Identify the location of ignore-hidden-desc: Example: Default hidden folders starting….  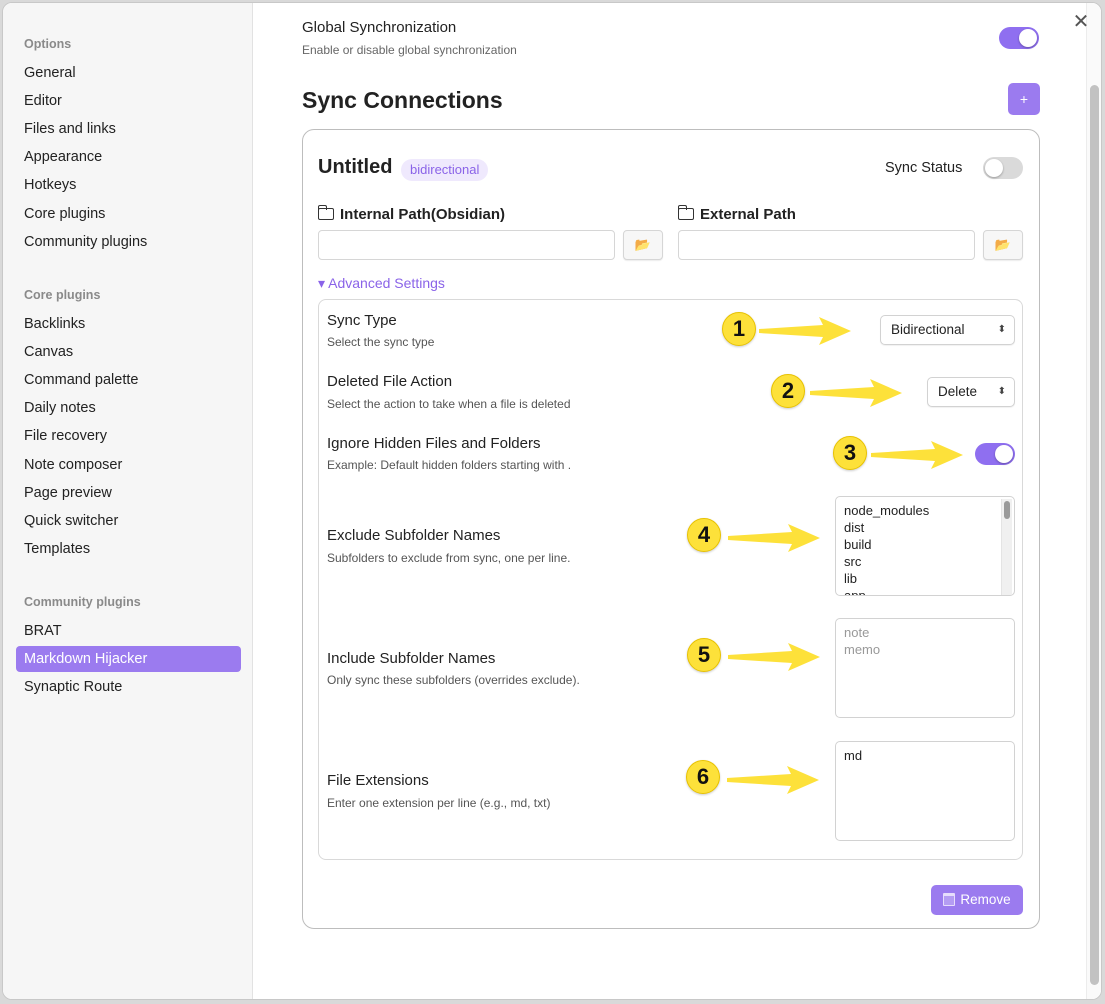
(449, 465).